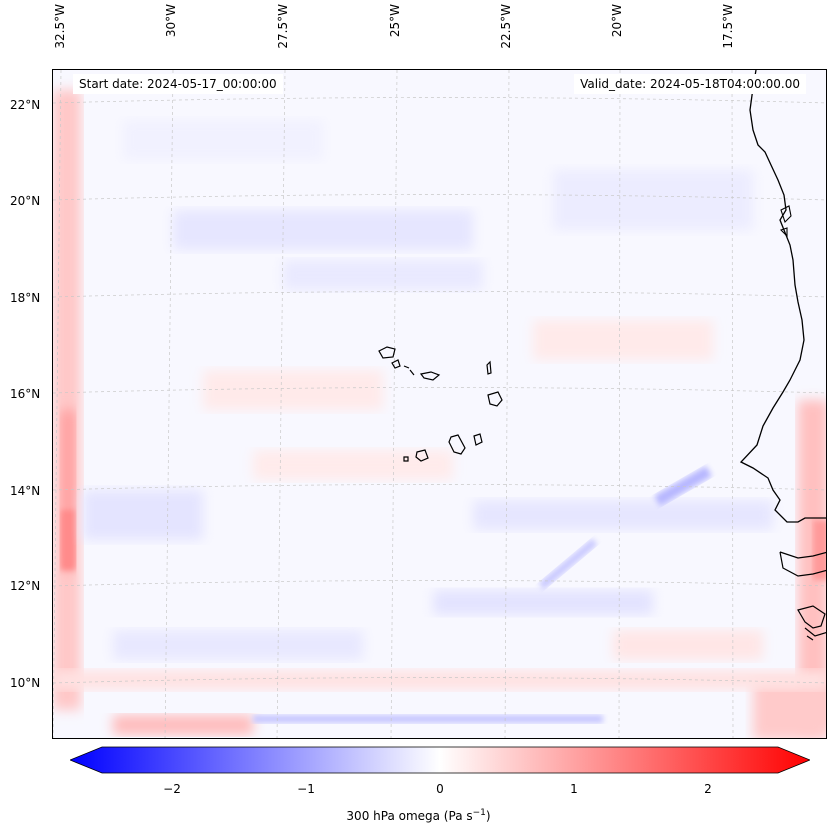  What do you see at coordinates (782, 296) in the screenshot?
I see `africa-coastline` at bounding box center [782, 296].